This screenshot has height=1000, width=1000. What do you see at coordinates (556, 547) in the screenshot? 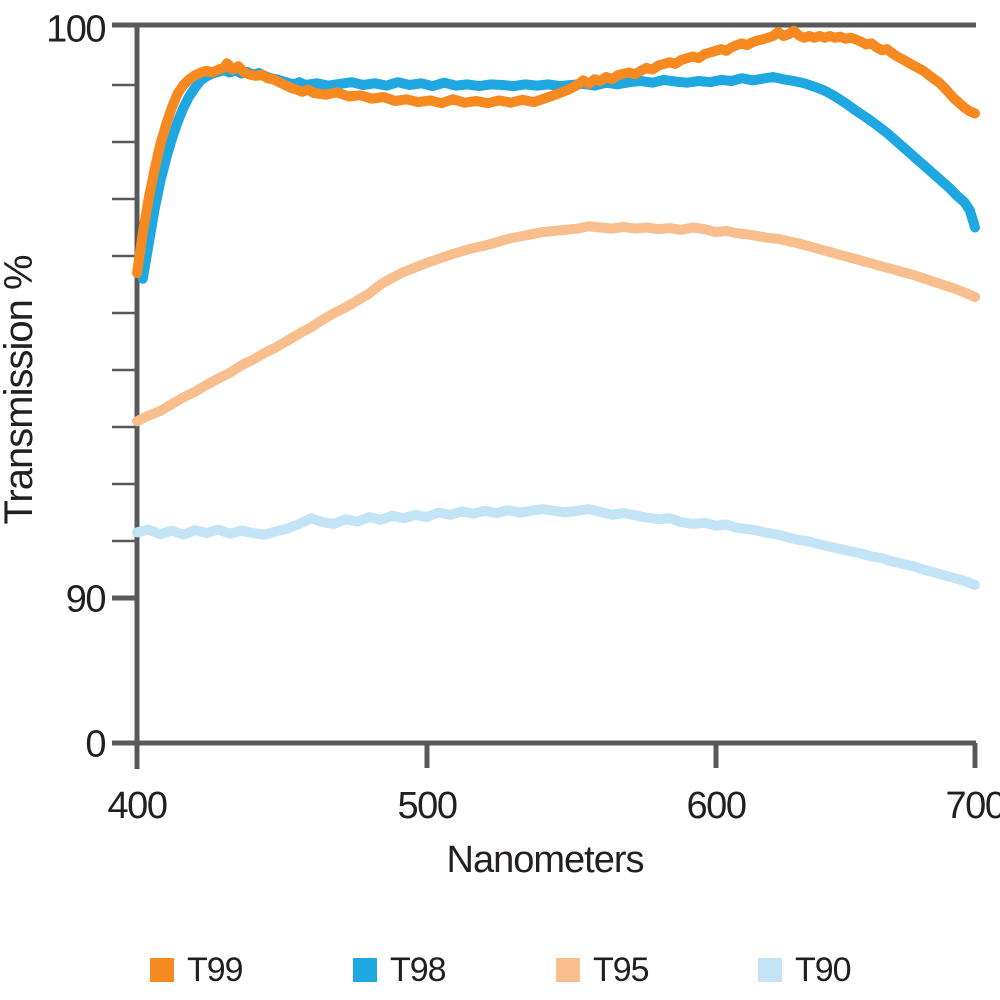
I see `series-line-t90` at bounding box center [556, 547].